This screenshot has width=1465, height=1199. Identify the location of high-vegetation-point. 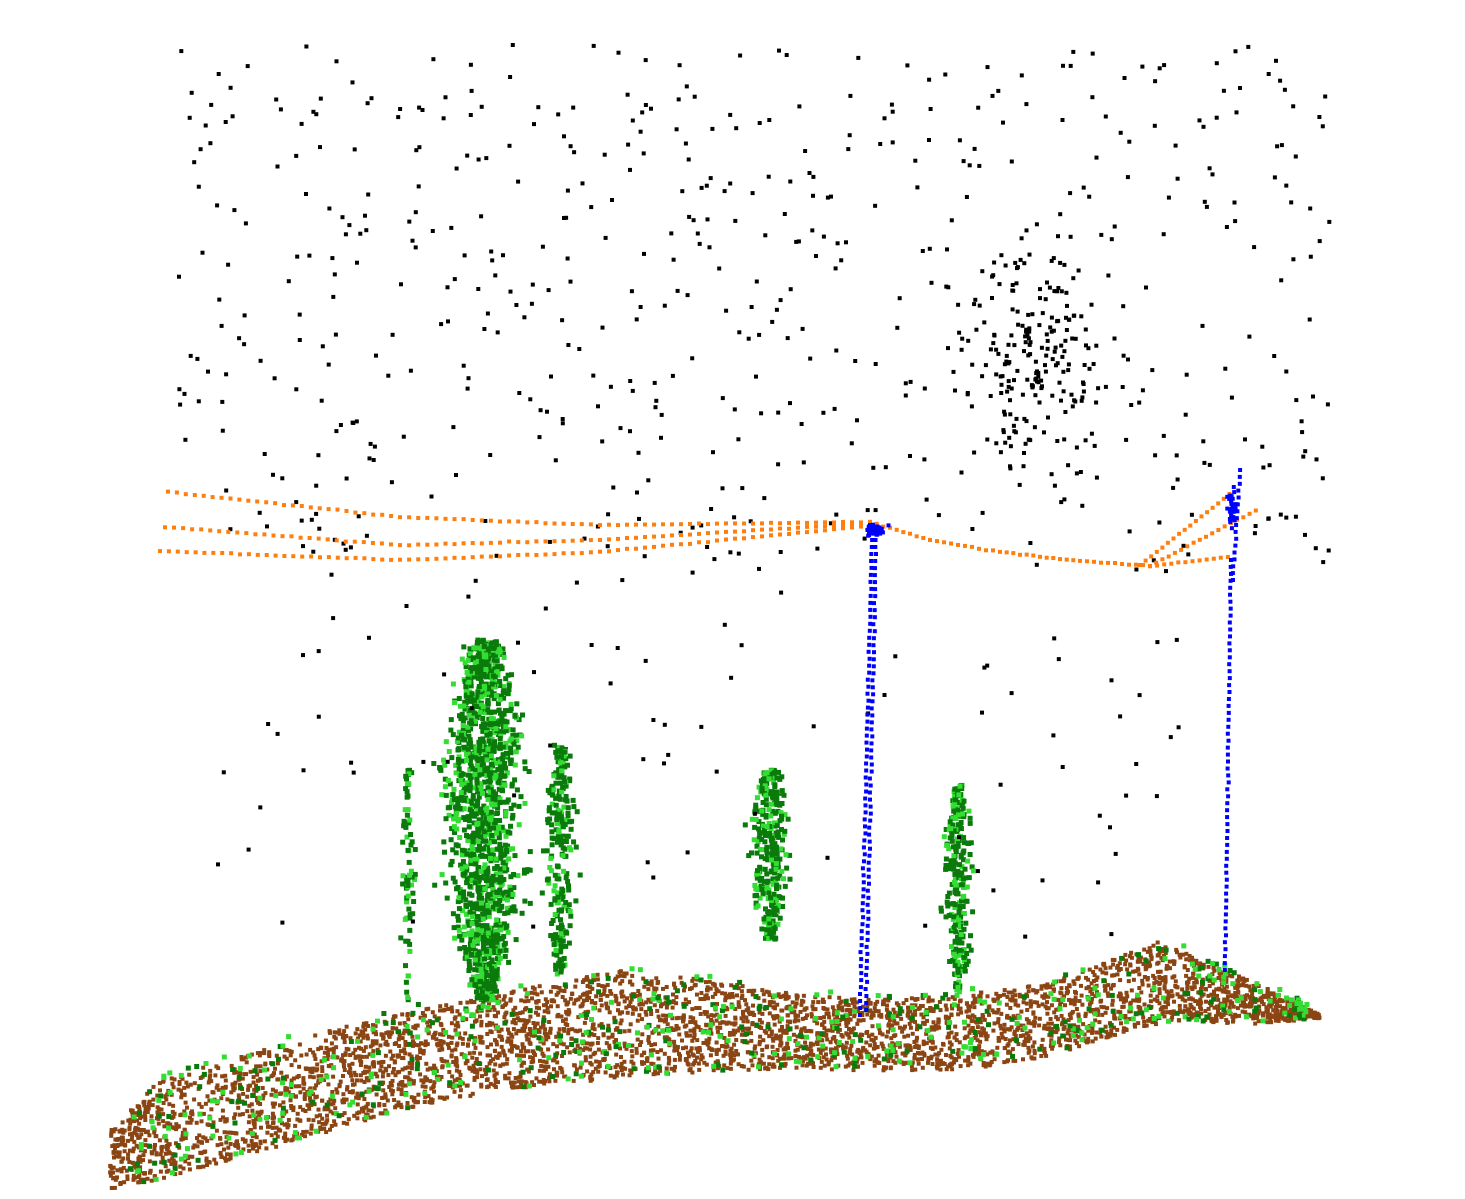
(500, 924).